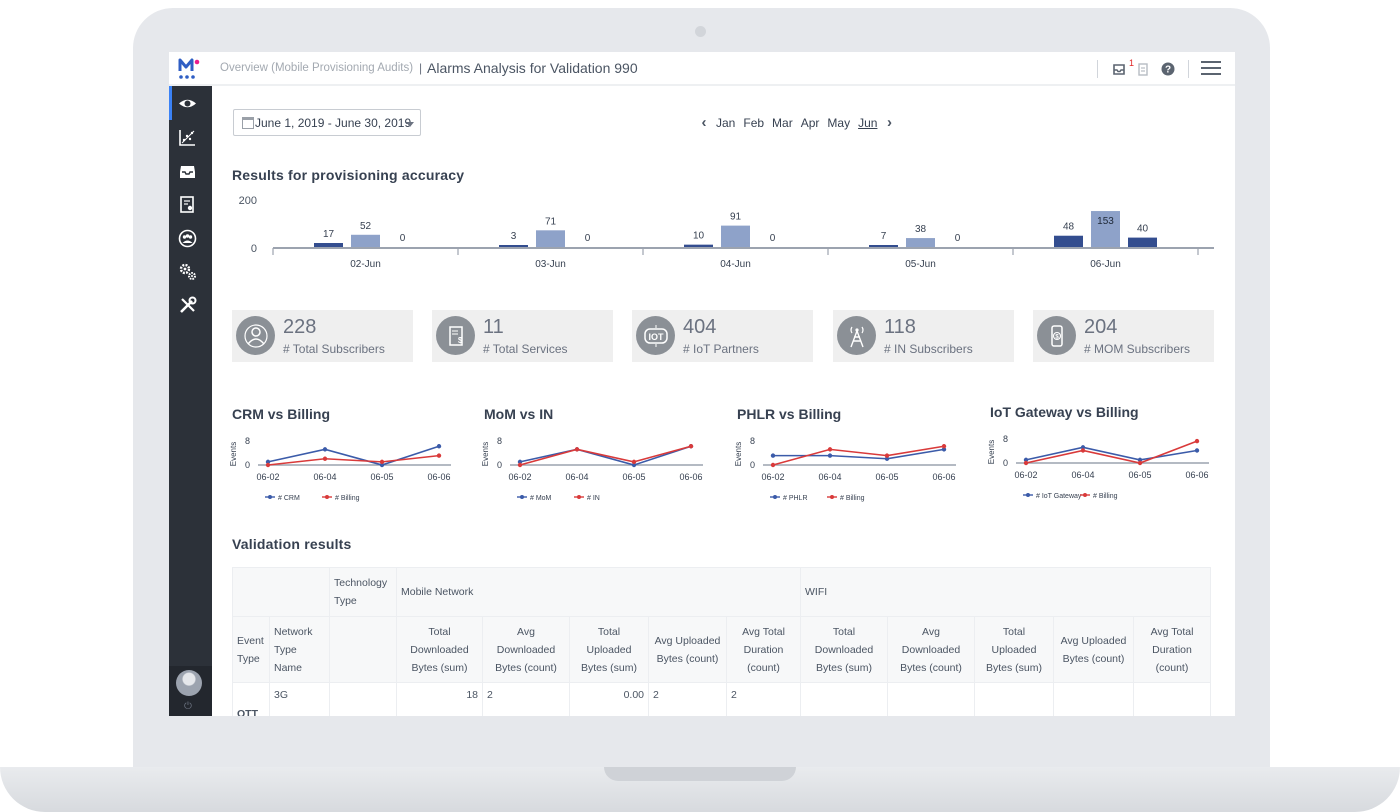 This screenshot has height=812, width=1400. Describe the element at coordinates (1211, 68) in the screenshot. I see `menu-icon` at that location.